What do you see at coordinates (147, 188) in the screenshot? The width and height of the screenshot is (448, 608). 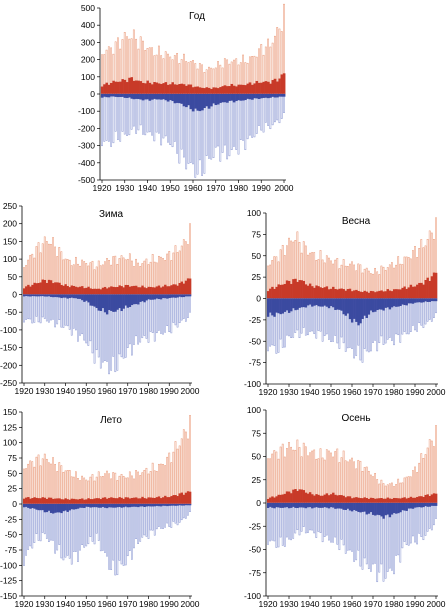 I see `x-tick-label: 1940` at bounding box center [147, 188].